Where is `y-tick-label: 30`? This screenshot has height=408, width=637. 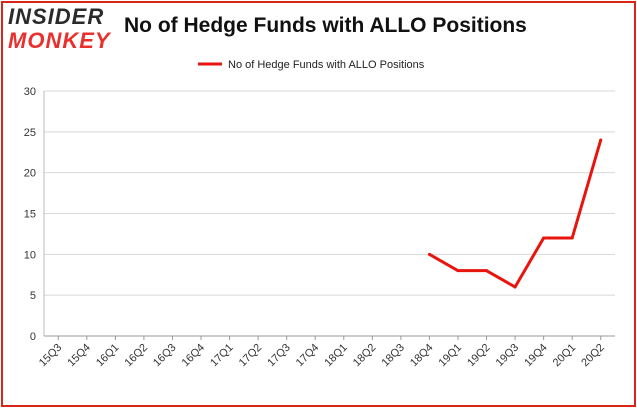 y-tick-label: 30 is located at coordinates (30, 92).